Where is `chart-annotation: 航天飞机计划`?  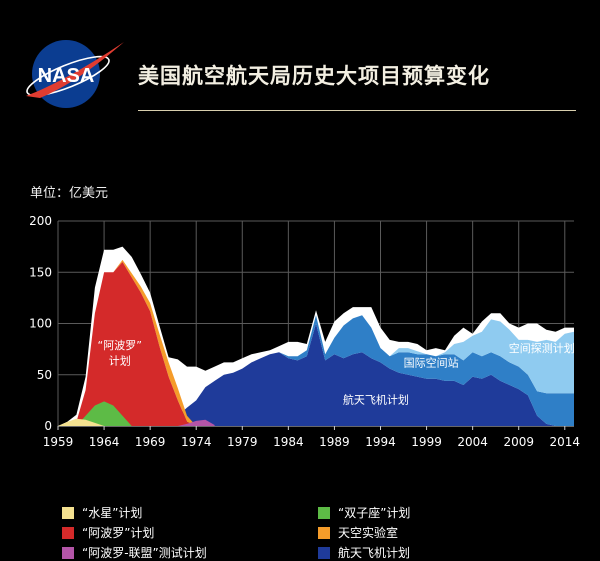
chart-annotation: 航天飞机计划 is located at coordinates (376, 399).